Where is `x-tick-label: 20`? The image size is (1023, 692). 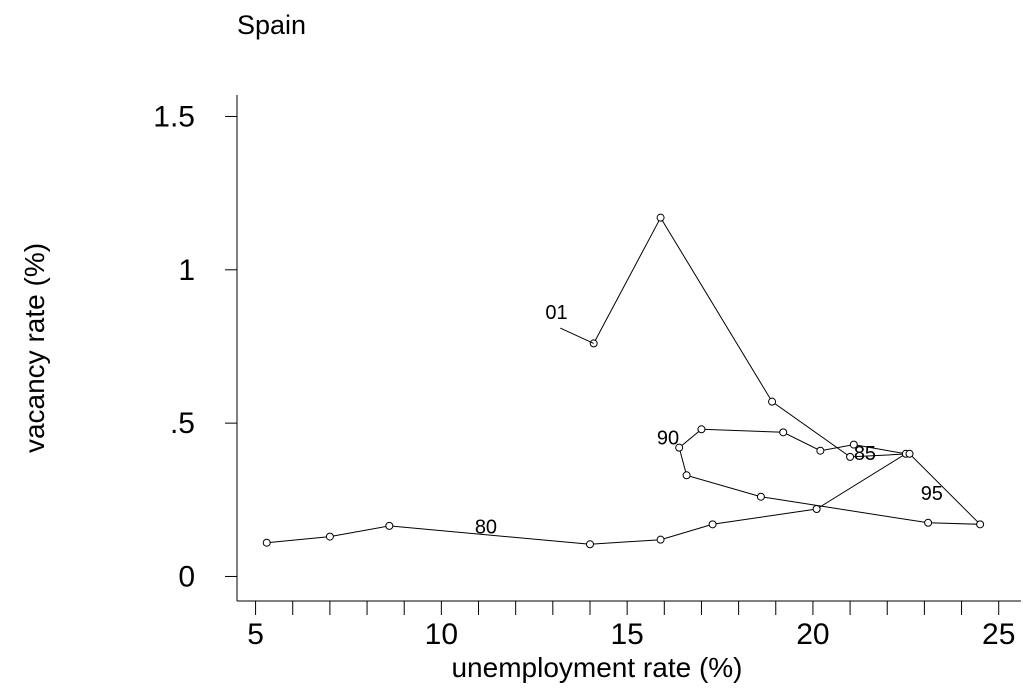
x-tick-label: 20 is located at coordinates (812, 634).